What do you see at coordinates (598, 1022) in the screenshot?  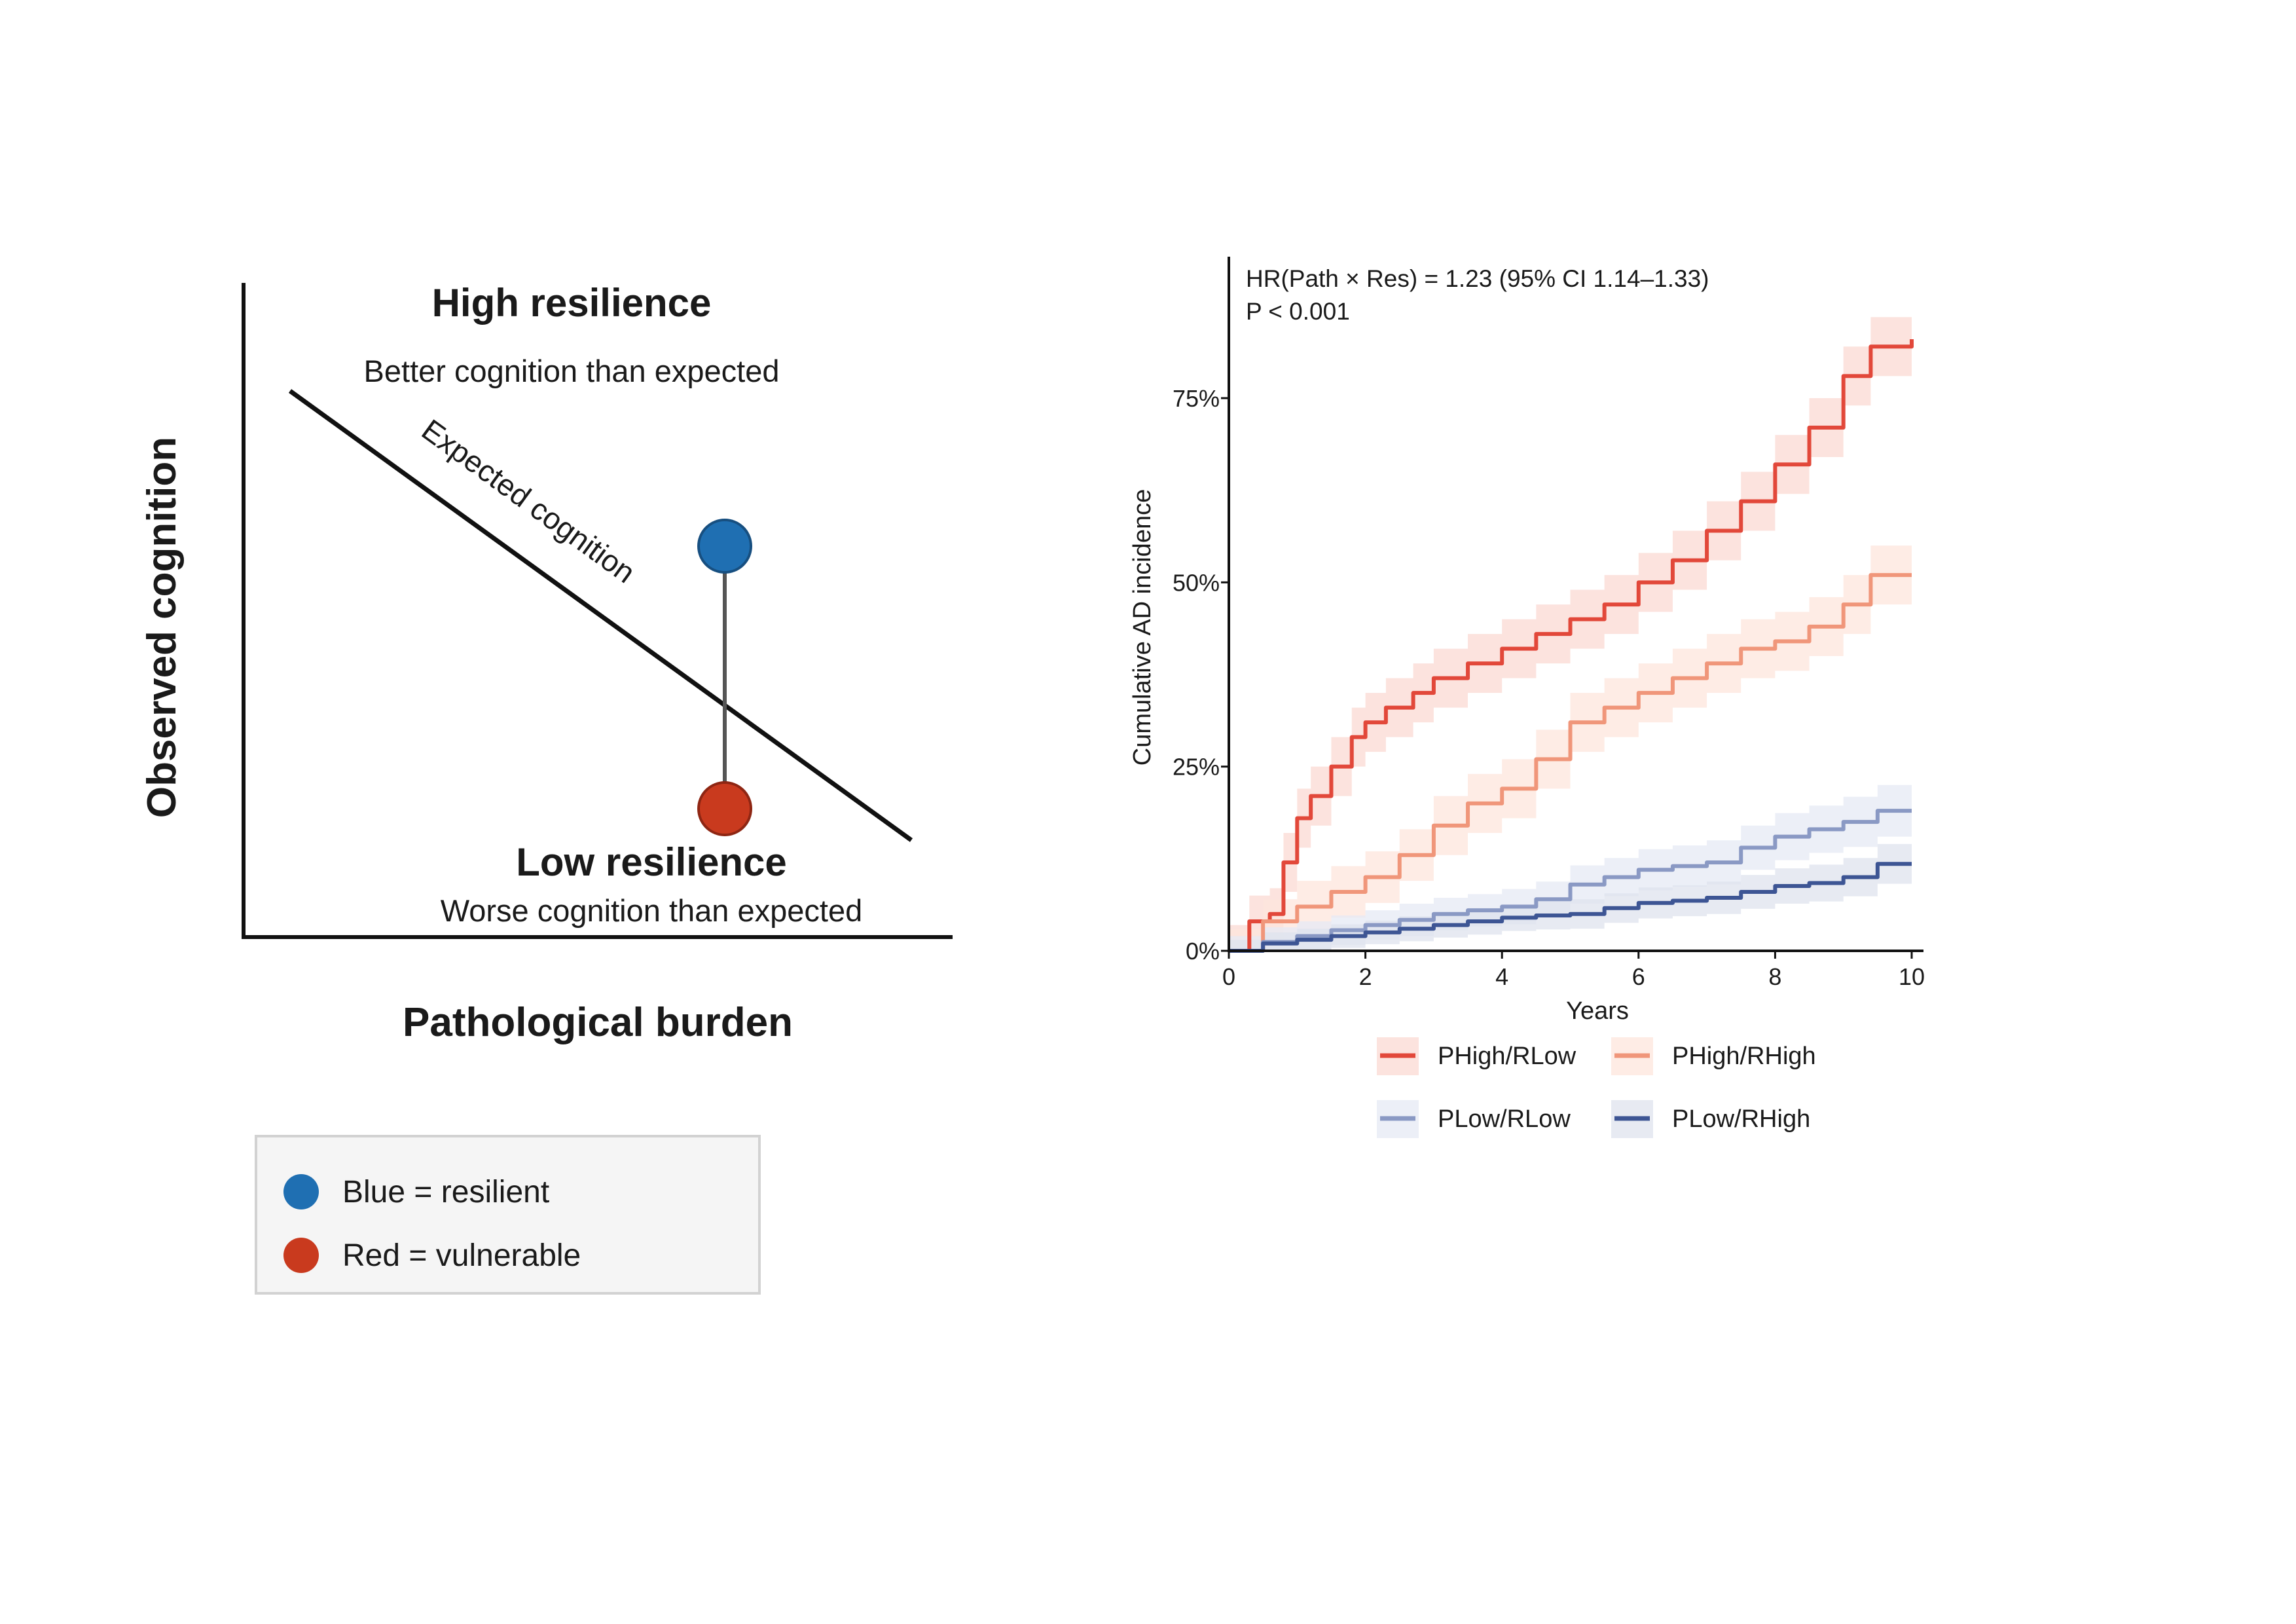 I see `concept-x-label: Pathological burden` at bounding box center [598, 1022].